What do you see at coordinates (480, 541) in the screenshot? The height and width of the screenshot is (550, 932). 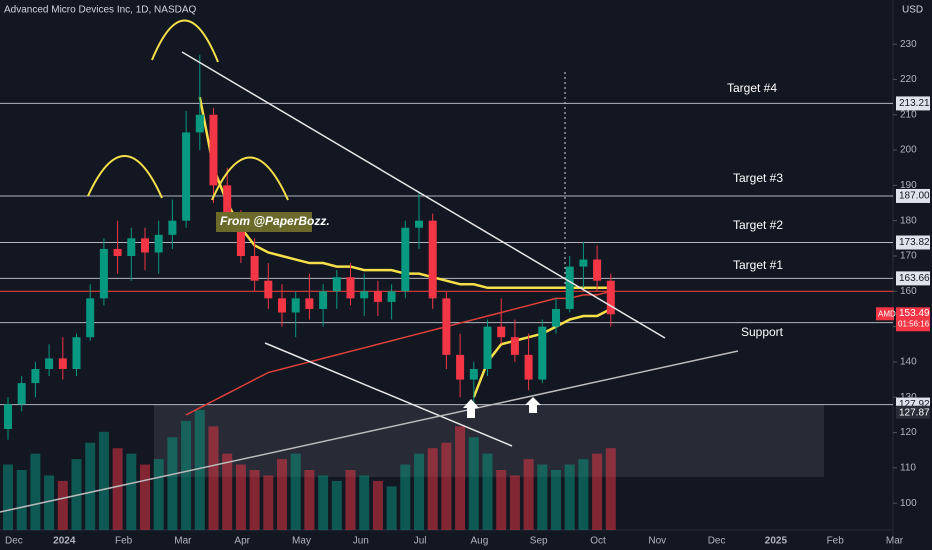 I see `x-tick-label: Aug` at bounding box center [480, 541].